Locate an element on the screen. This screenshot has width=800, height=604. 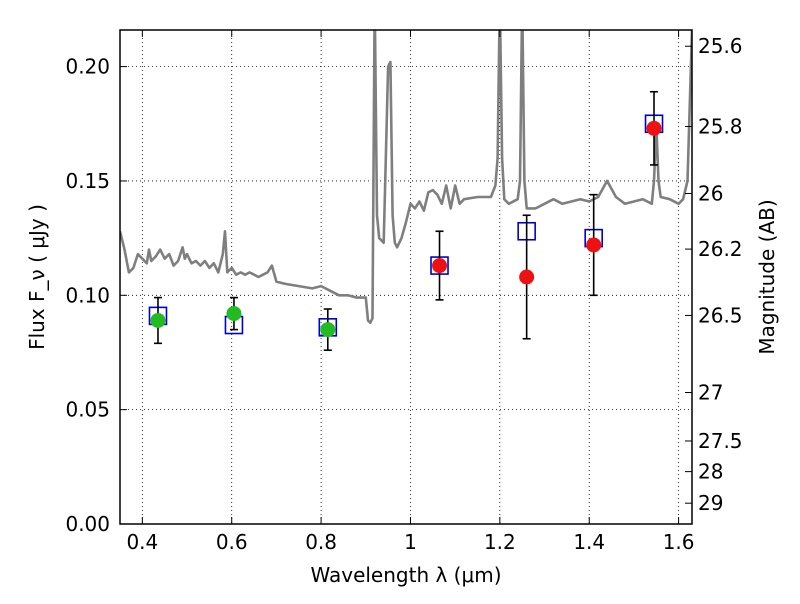
y2-tick-label: 25.8 is located at coordinates (720, 127).